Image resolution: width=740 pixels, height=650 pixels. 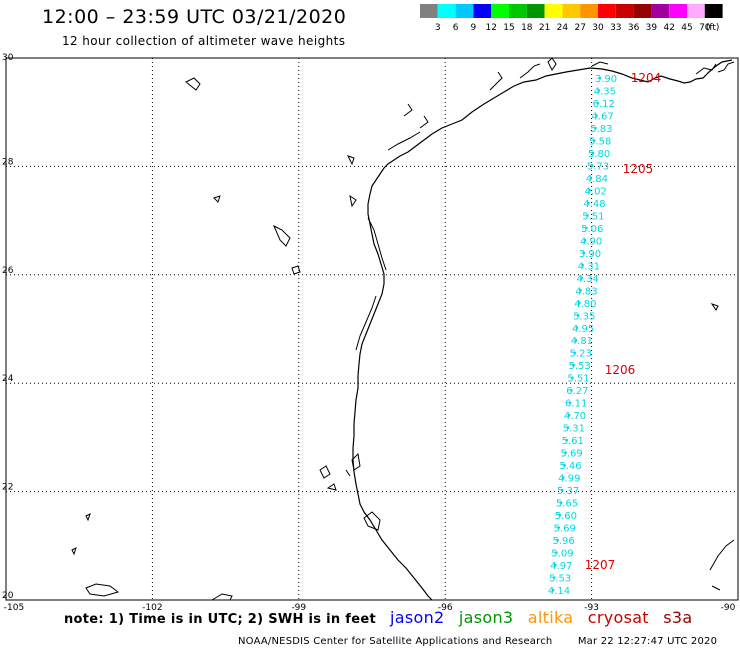 What do you see at coordinates (8, 596) in the screenshot?
I see `latitude-label: 20` at bounding box center [8, 596].